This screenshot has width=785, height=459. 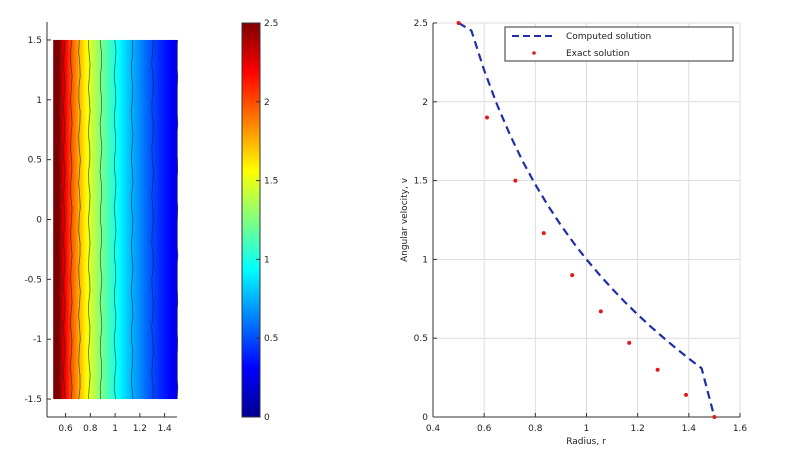 I want to click on heatmap-x-ticks: 0.6 0.8 1 1.2 1.4, so click(x=115, y=423).